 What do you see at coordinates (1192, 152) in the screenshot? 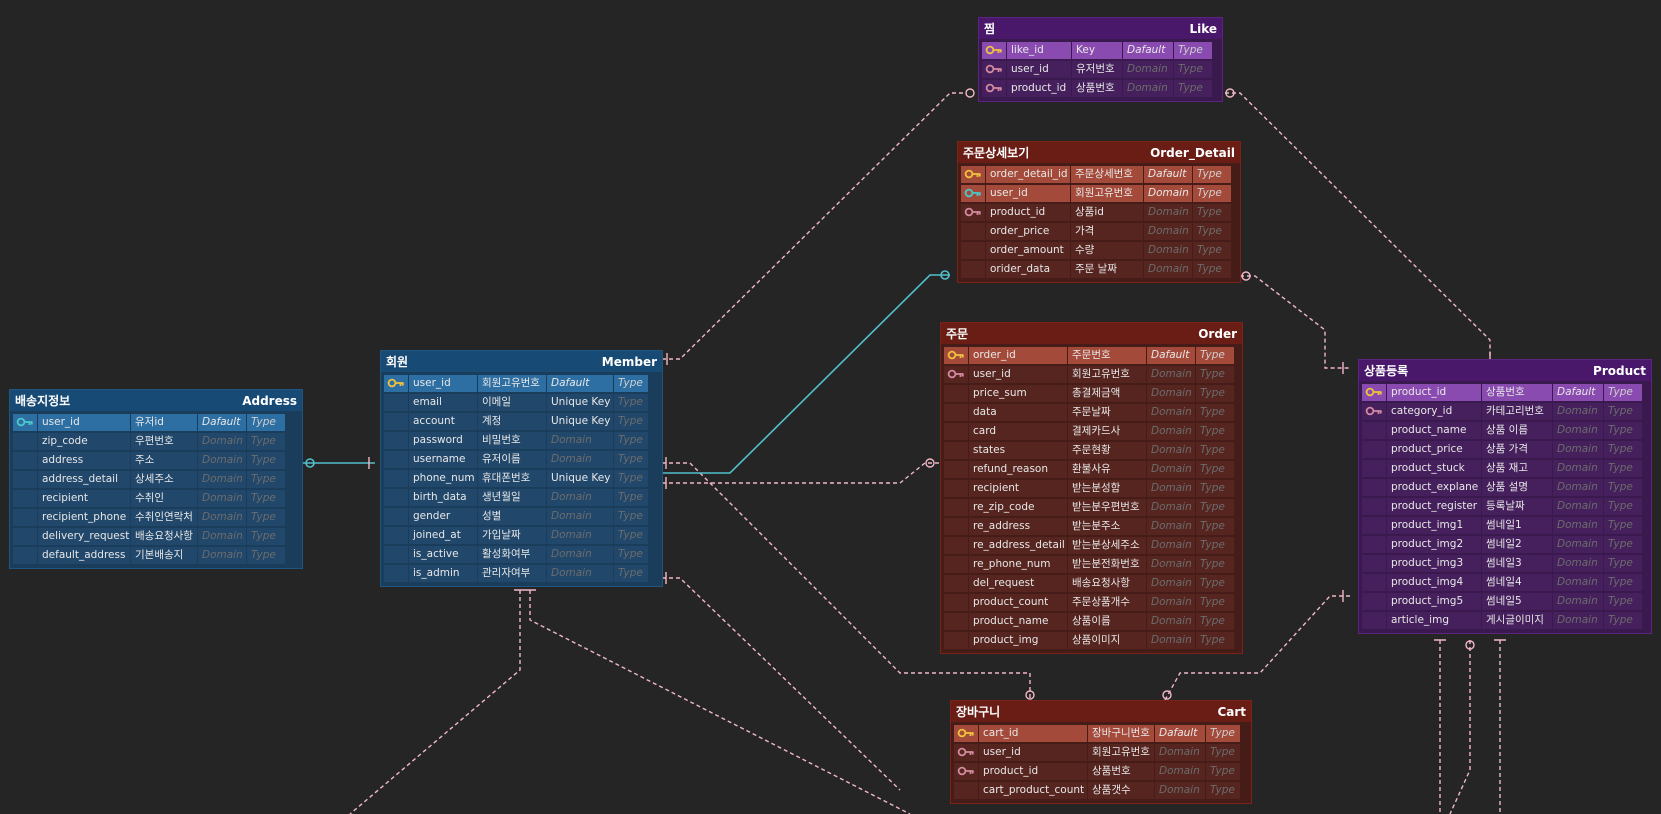
I see `table-title-en: Order_Detail` at bounding box center [1192, 152].